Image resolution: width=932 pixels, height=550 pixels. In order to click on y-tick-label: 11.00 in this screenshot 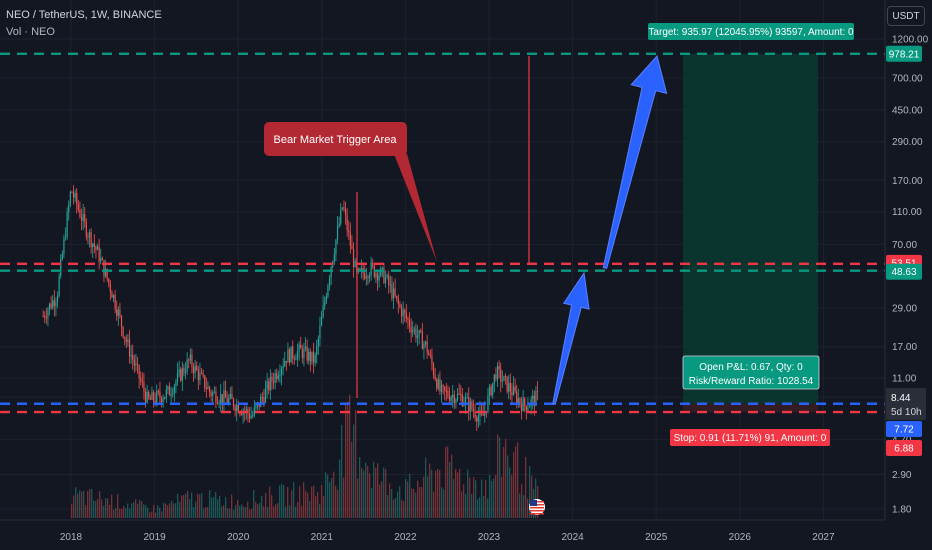, I will do `click(904, 379)`.